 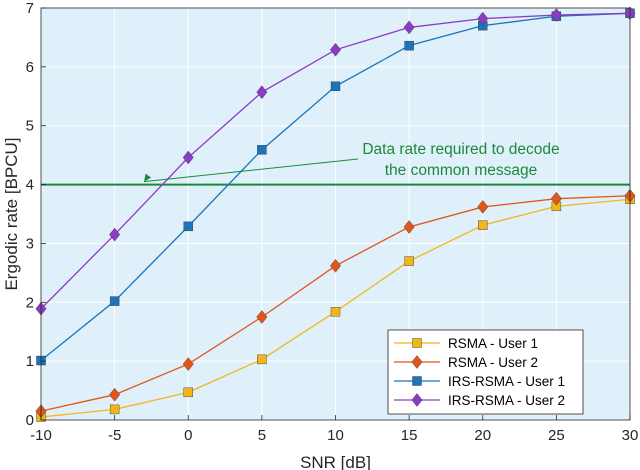 What do you see at coordinates (30, 126) in the screenshot?
I see `y-tick-label: 5` at bounding box center [30, 126].